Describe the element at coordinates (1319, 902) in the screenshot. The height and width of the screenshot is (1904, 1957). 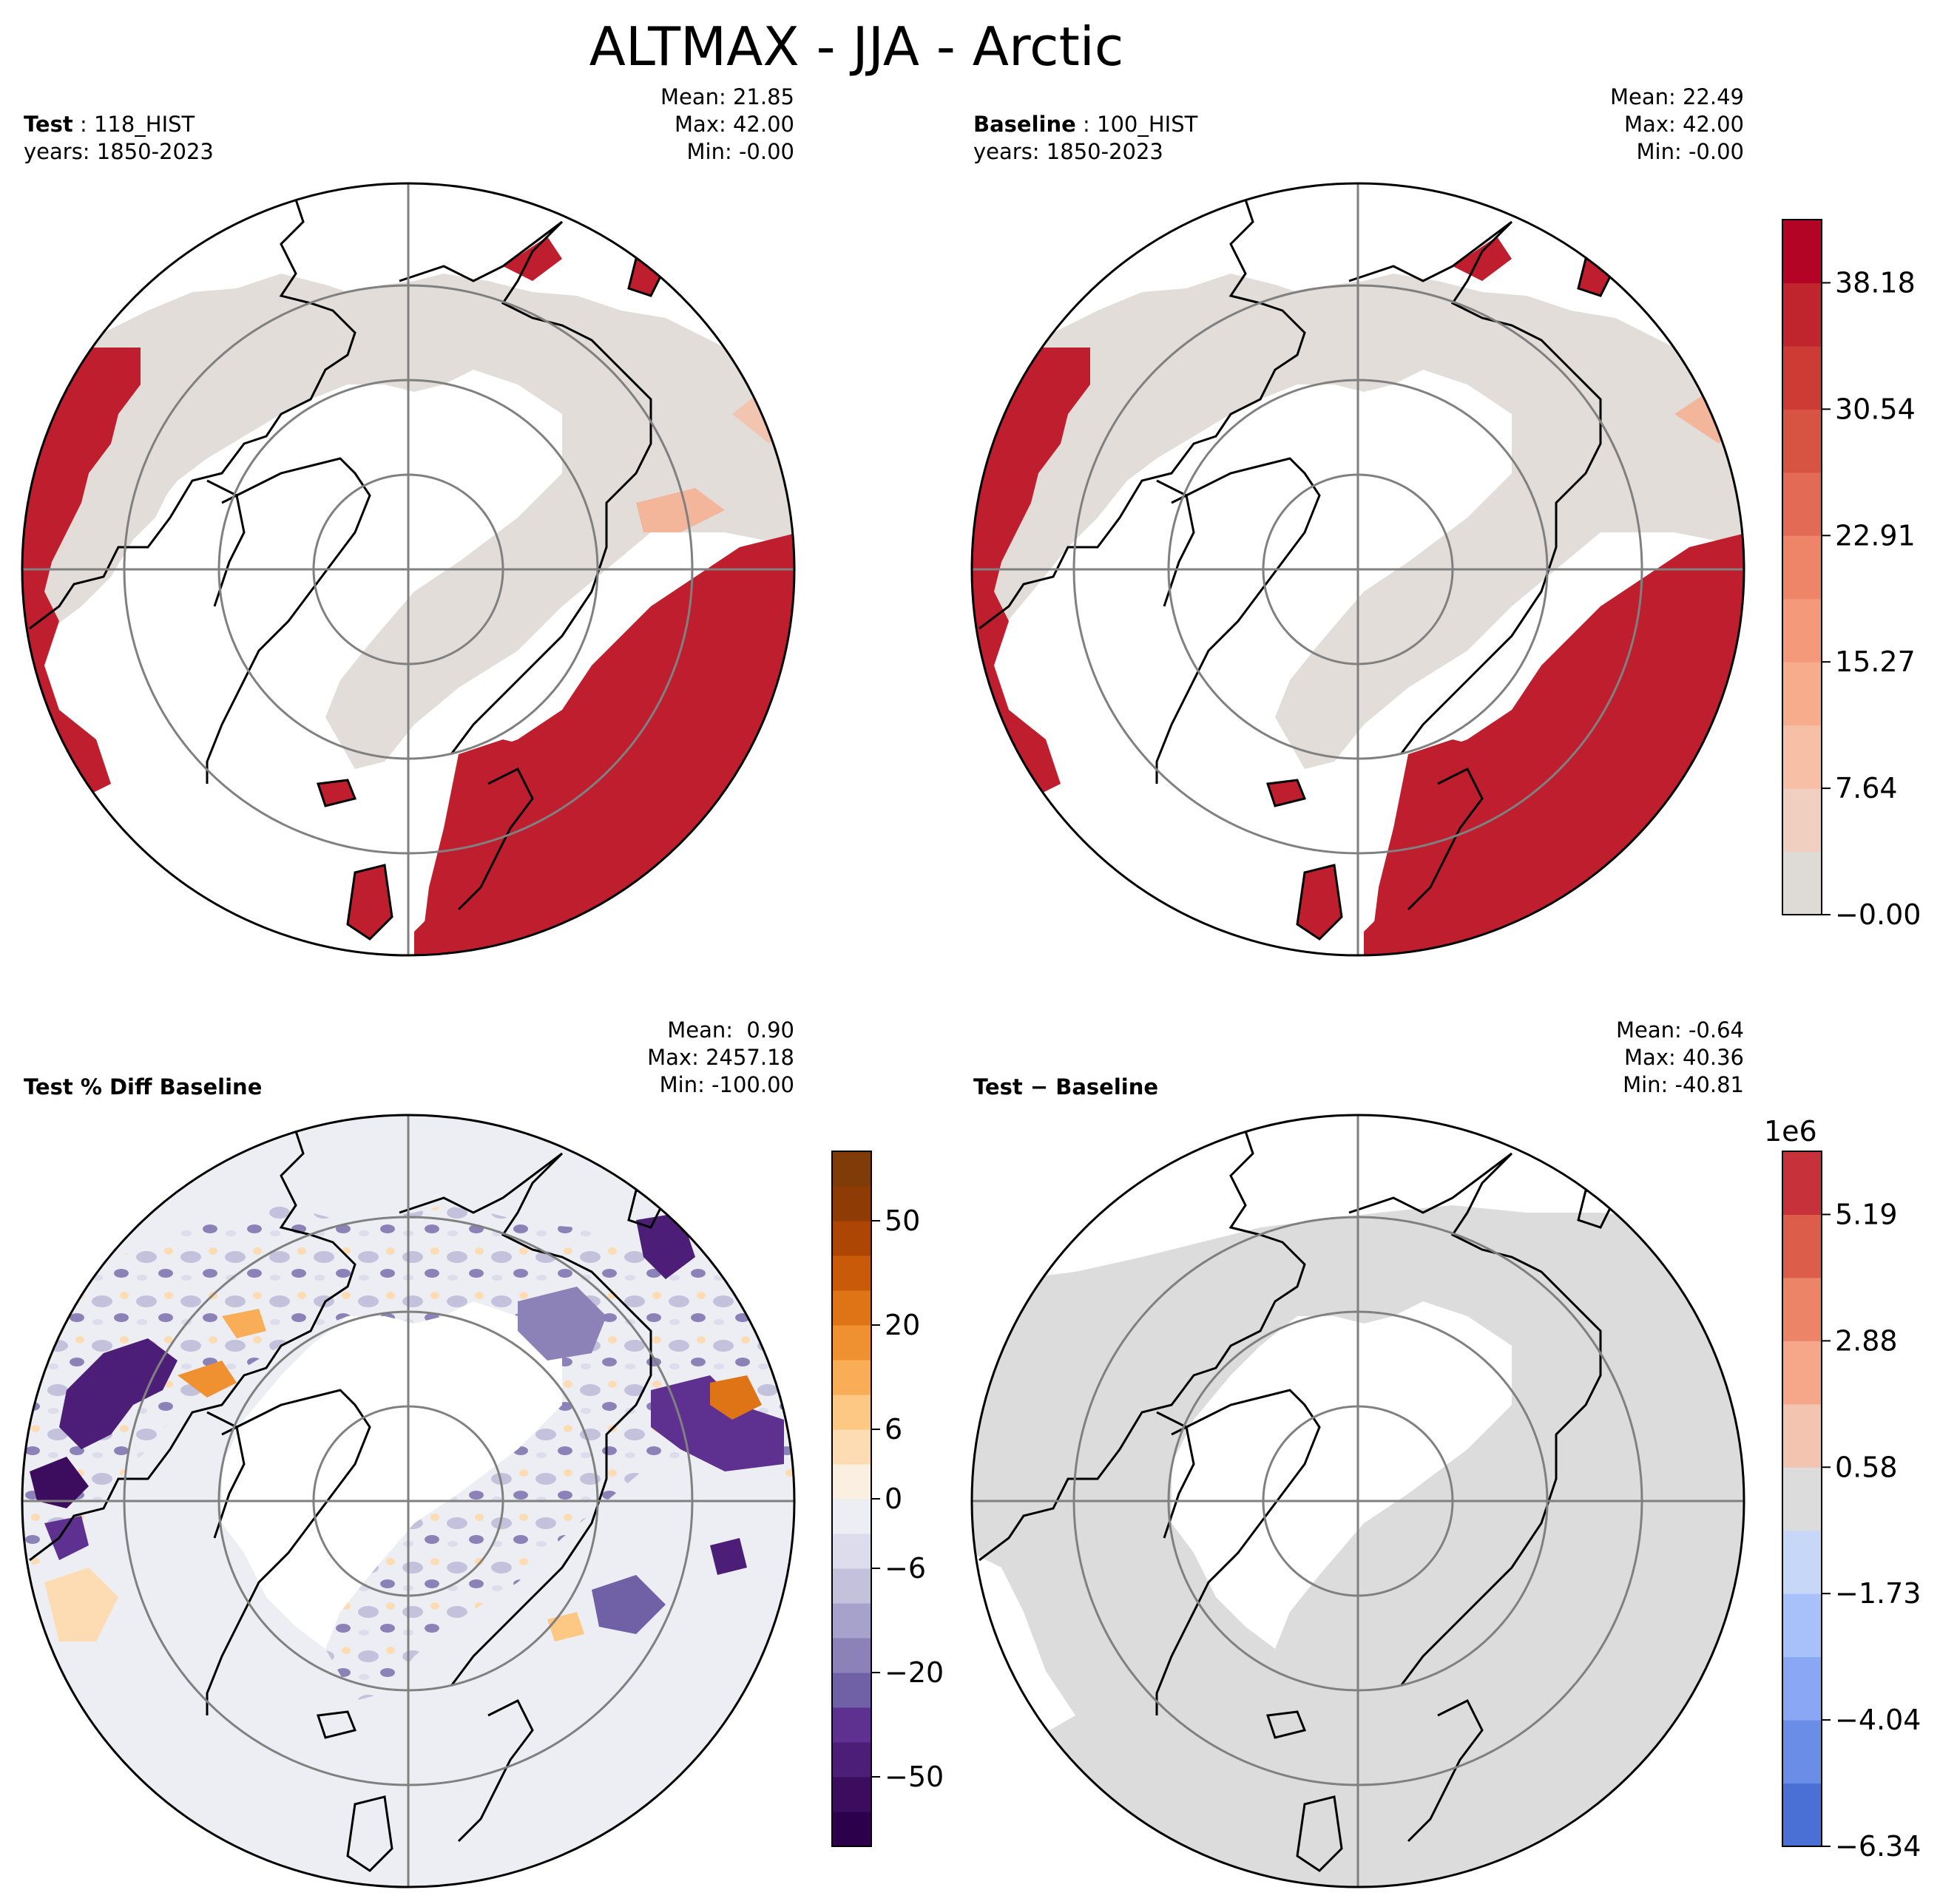
I see `map-baseline-red-uk` at that location.